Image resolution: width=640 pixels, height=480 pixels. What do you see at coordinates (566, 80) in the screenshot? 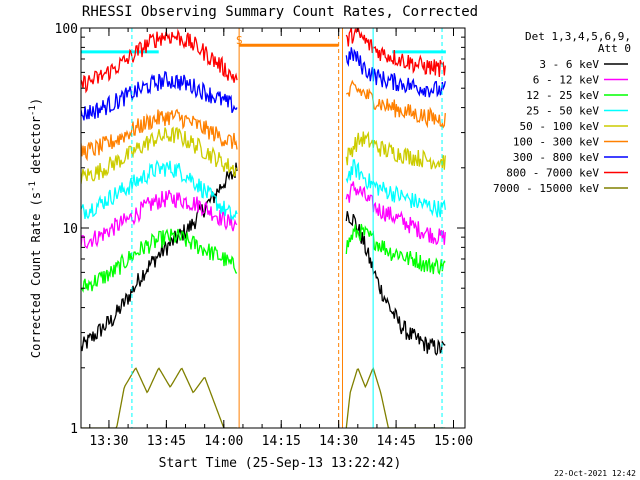
I see `legend-label: 6 - 12 keV` at bounding box center [566, 80].